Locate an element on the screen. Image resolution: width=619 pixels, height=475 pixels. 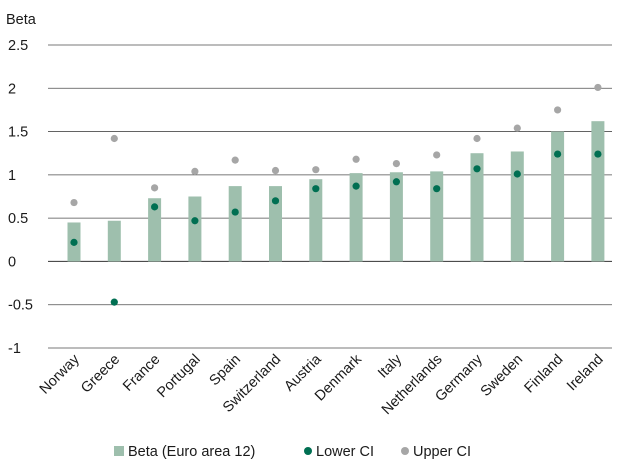
x-category-label: Italy is located at coordinates (390, 366).